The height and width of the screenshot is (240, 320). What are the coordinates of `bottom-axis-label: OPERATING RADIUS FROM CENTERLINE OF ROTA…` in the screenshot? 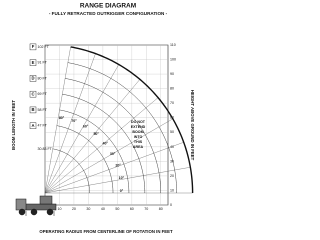 It's located at (106, 231).